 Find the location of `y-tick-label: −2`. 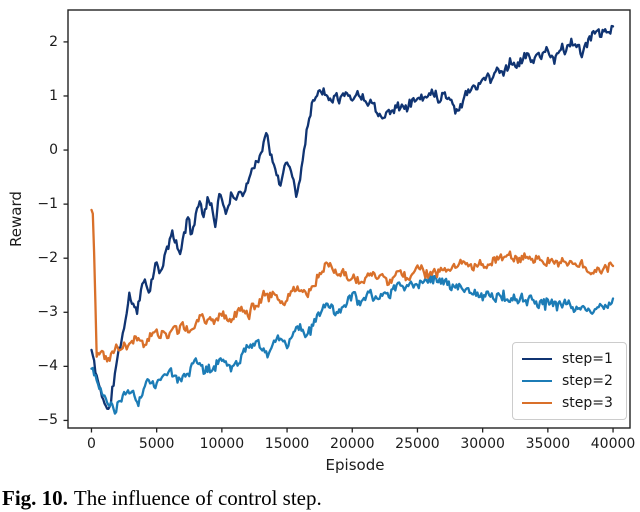

y-tick-label: −2 is located at coordinates (47, 258).